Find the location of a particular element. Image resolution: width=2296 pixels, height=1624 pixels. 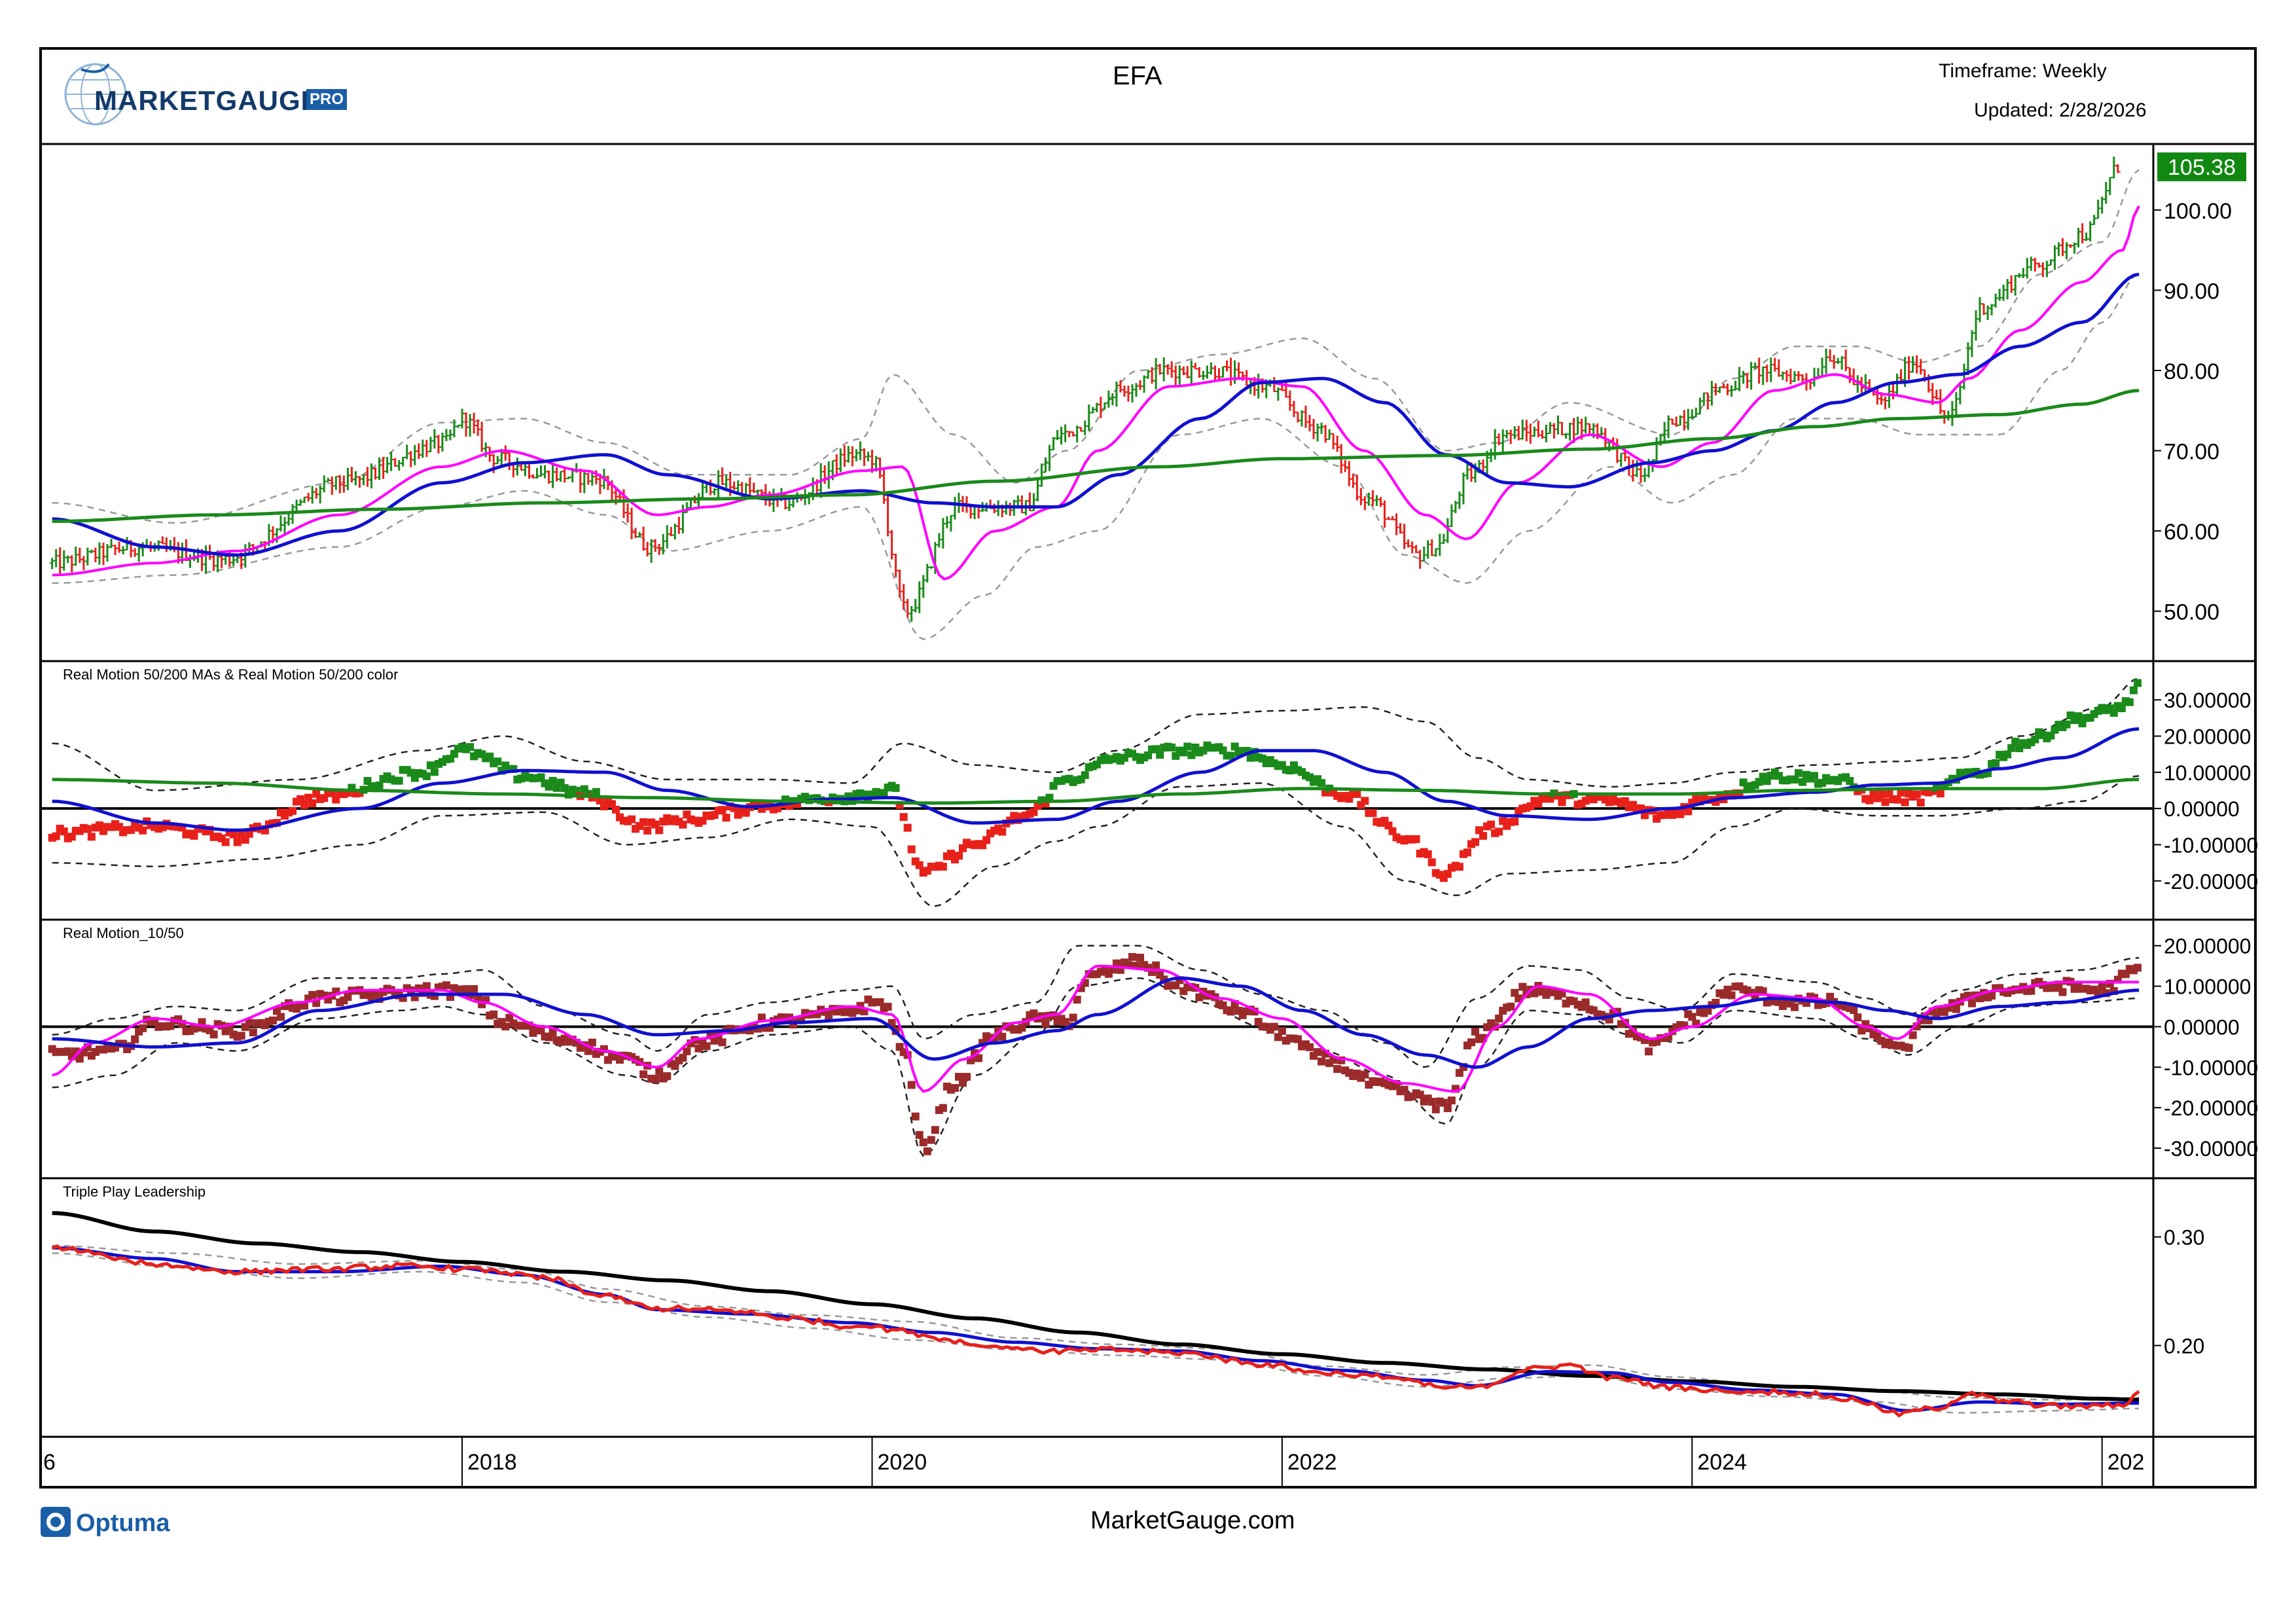

globe-icon is located at coordinates (96, 94).